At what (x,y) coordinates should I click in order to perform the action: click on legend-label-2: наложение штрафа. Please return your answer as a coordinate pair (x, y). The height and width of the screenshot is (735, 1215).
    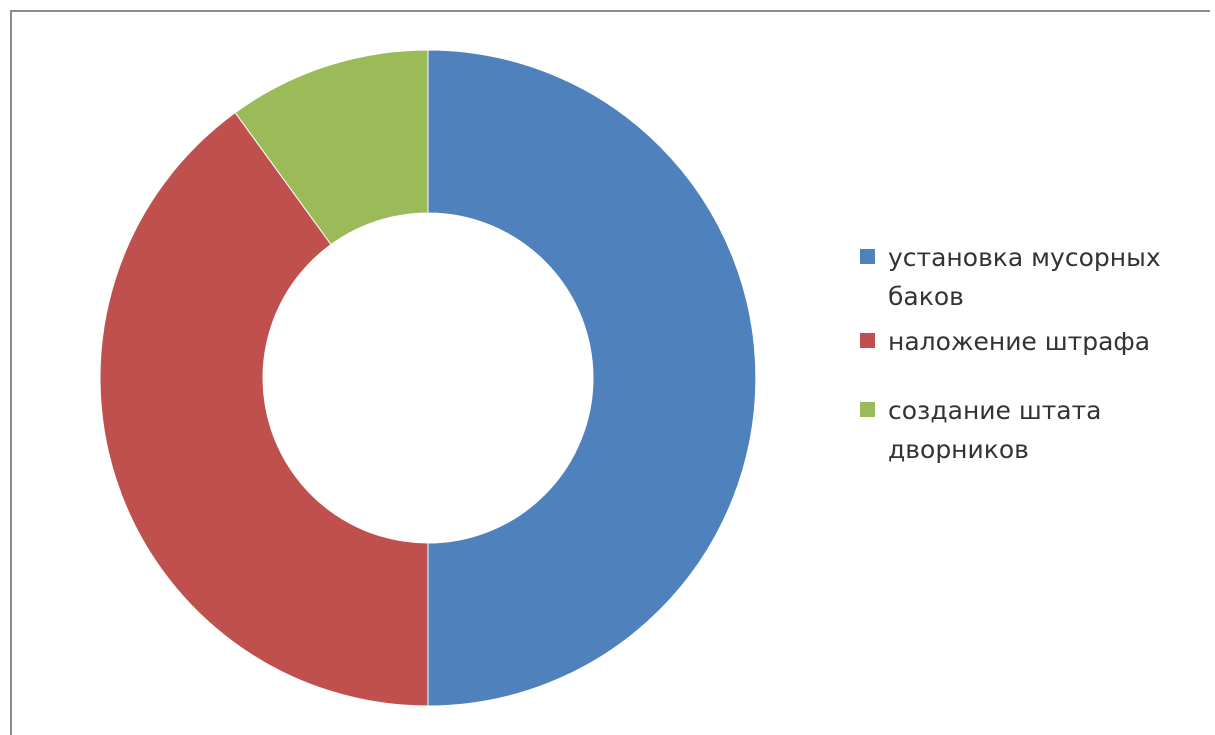
    Looking at the image, I should click on (1019, 341).